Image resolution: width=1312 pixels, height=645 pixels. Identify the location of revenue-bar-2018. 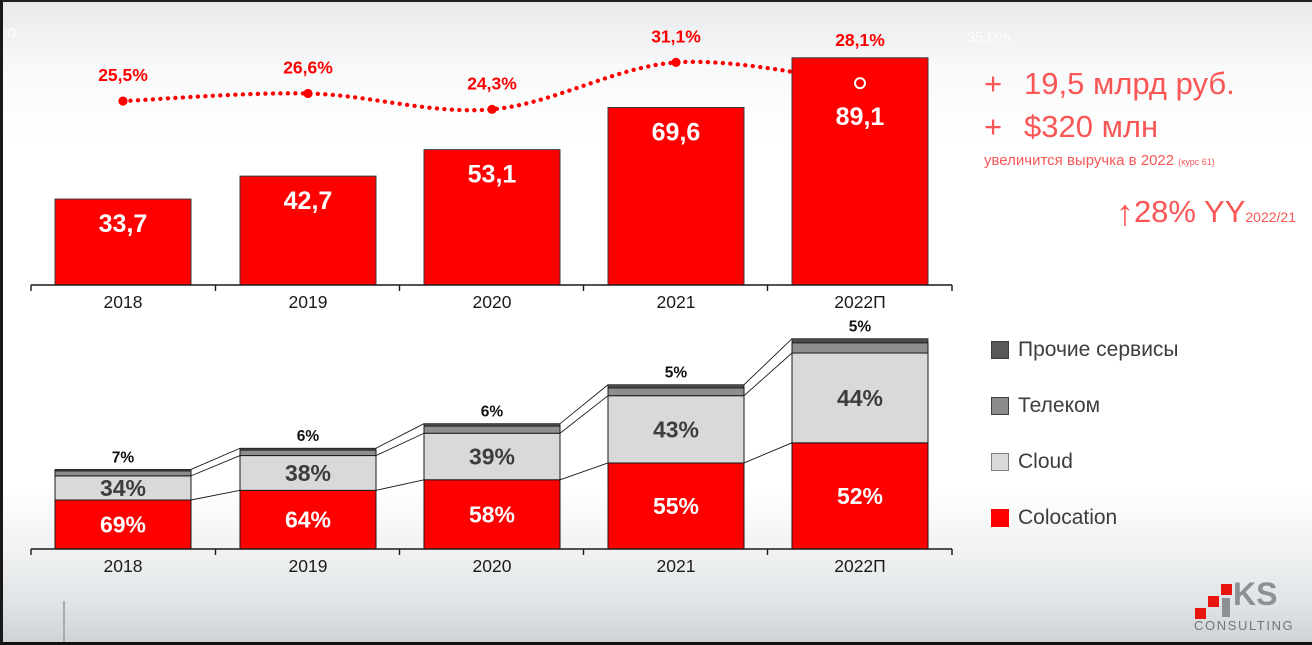
(123, 242).